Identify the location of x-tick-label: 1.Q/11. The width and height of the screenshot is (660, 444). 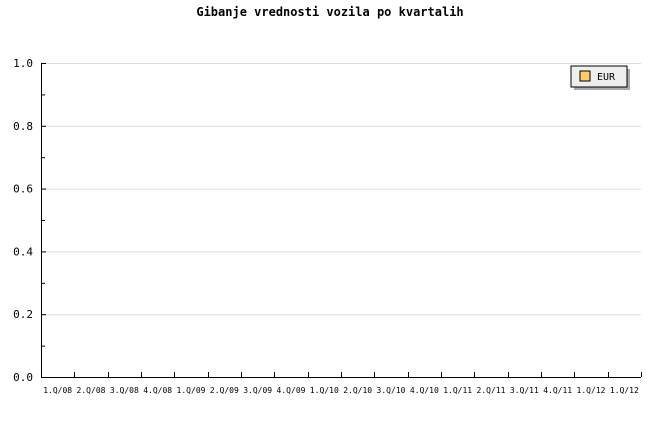
(457, 390).